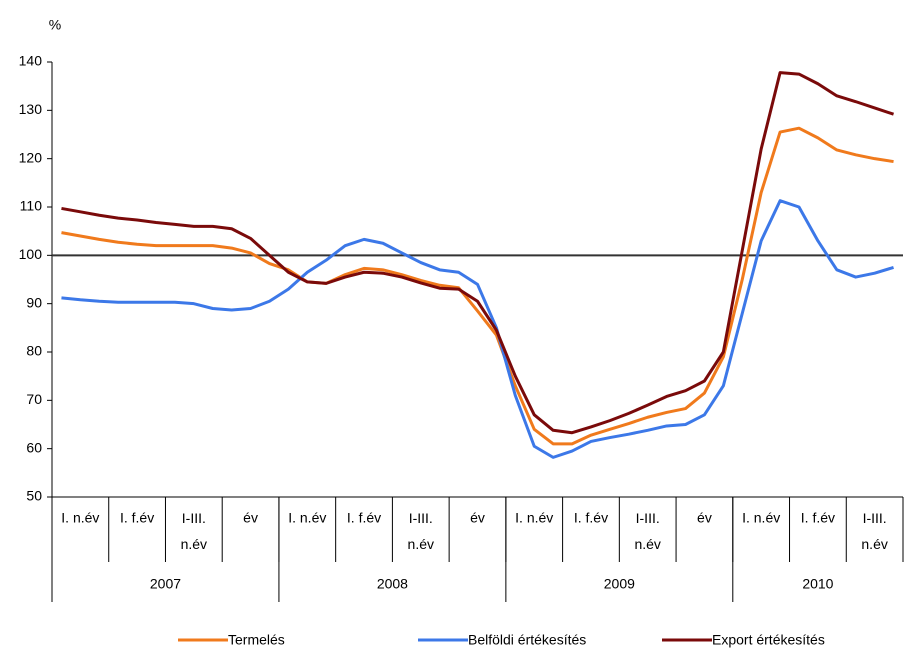 Image resolution: width=905 pixels, height=657 pixels. I want to click on y-tick-label: 120, so click(31, 157).